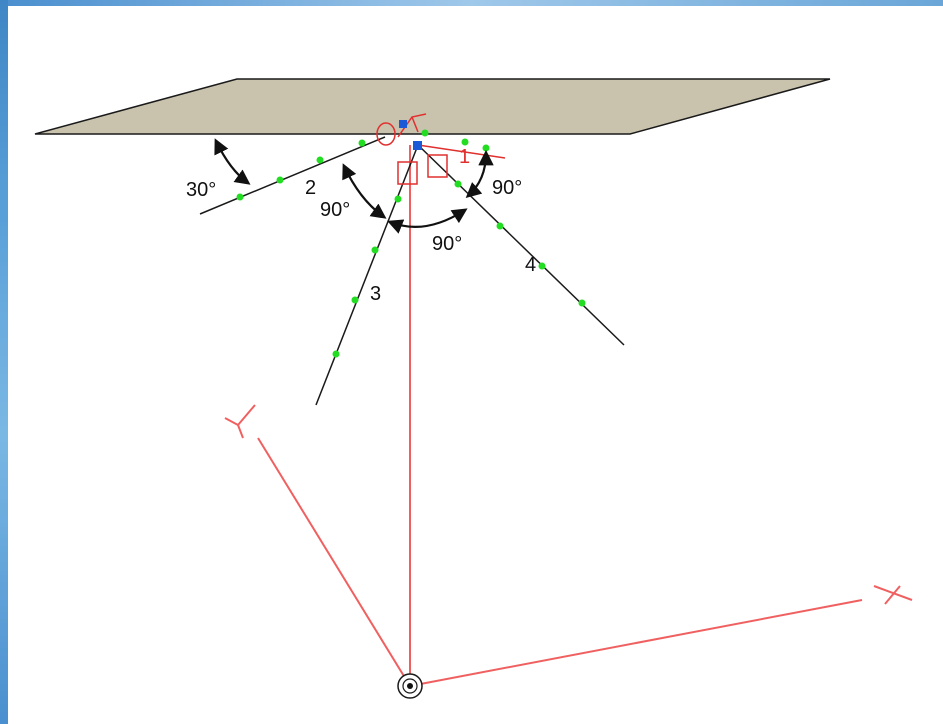 Image resolution: width=943 pixels, height=724 pixels. What do you see at coordinates (364, 191) in the screenshot?
I see `angle-arc-90-upper-left` at bounding box center [364, 191].